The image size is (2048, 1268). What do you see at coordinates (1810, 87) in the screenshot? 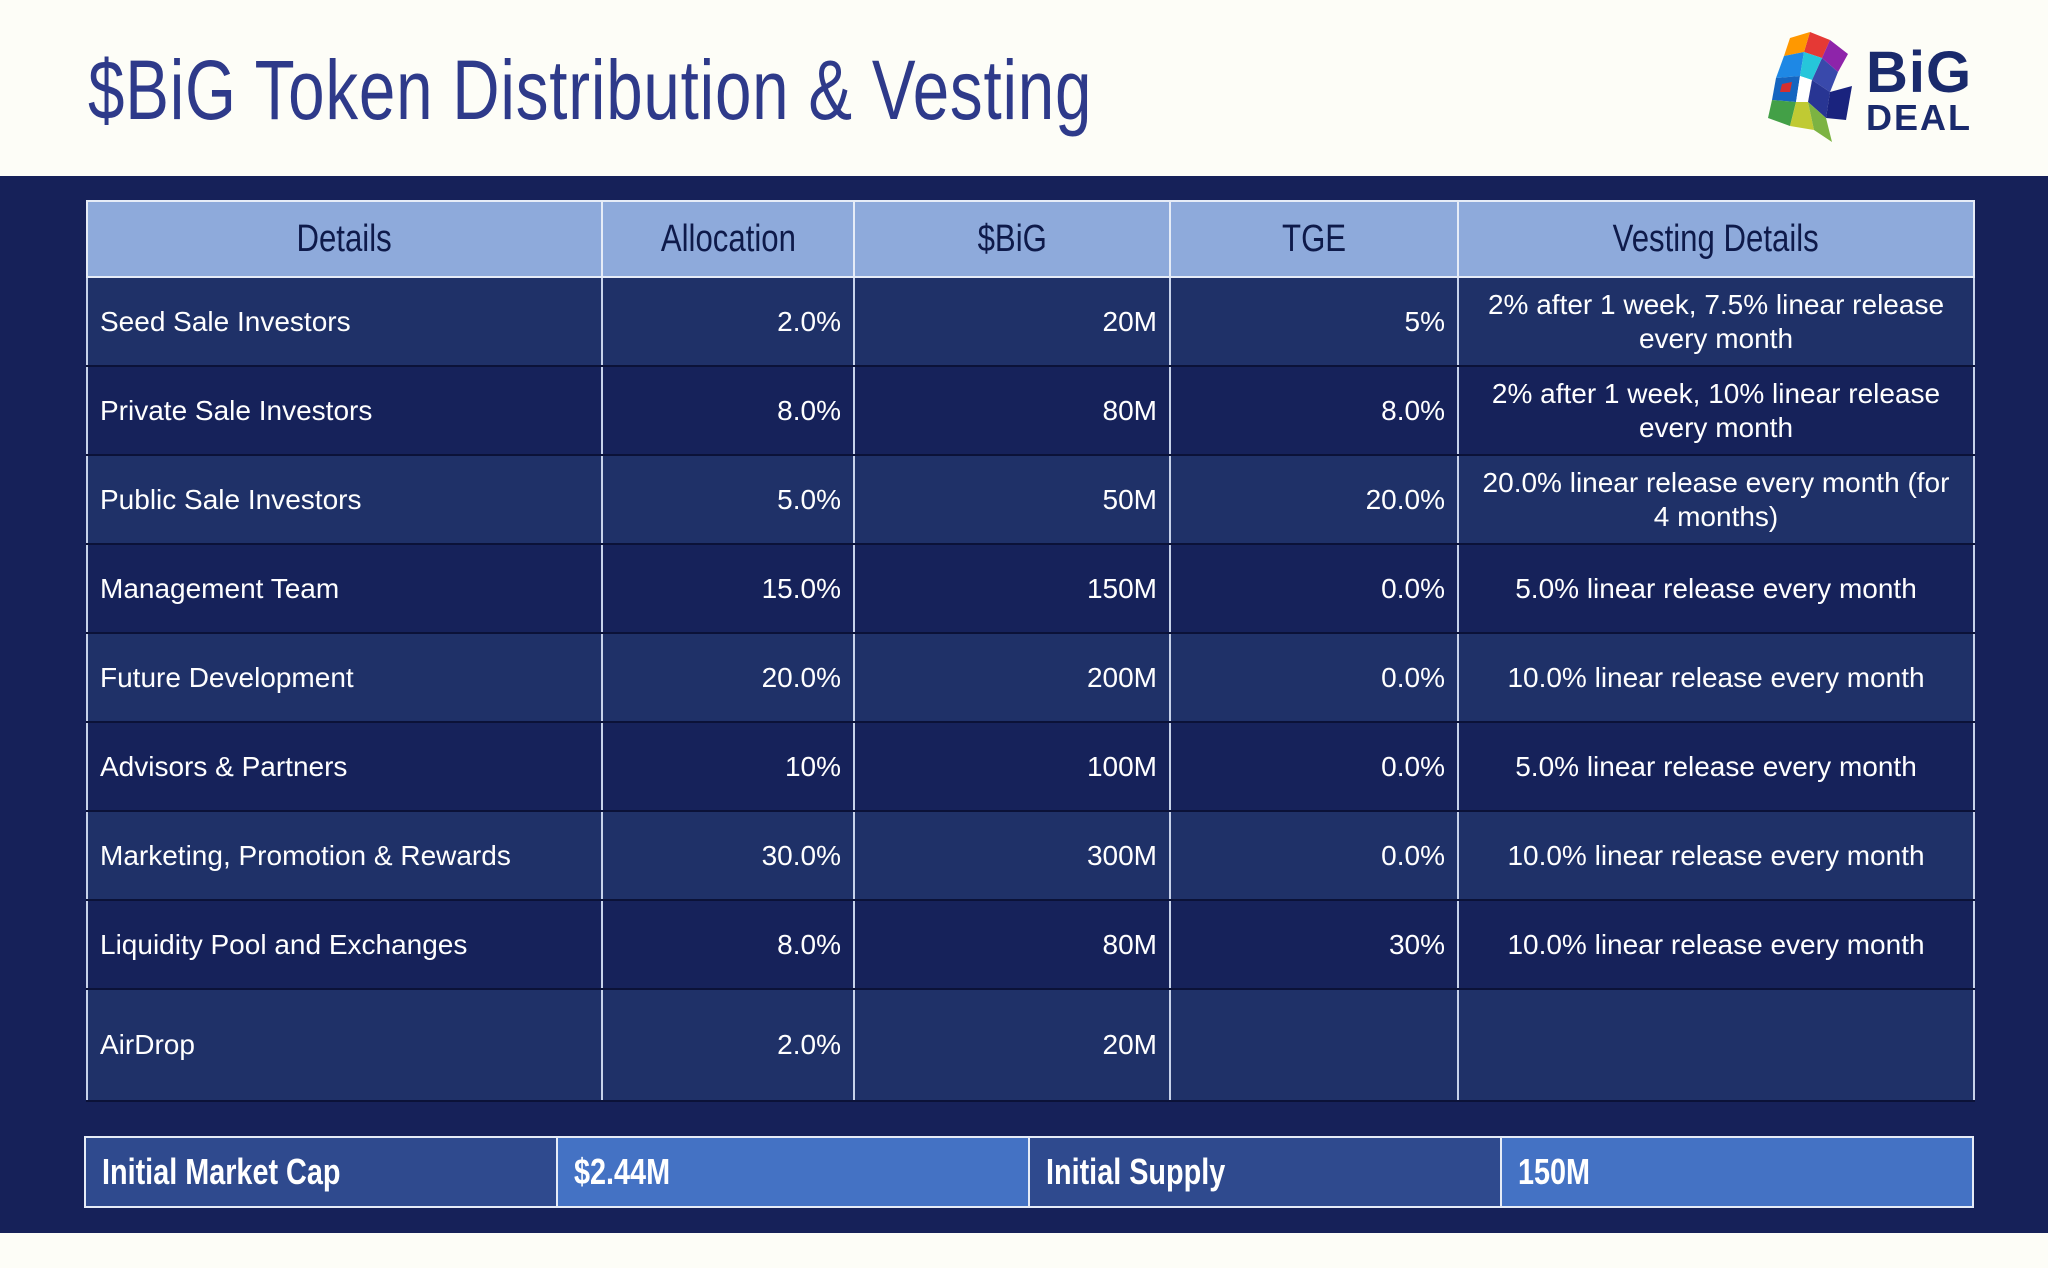
I see `lion-logo-icon` at bounding box center [1810, 87].